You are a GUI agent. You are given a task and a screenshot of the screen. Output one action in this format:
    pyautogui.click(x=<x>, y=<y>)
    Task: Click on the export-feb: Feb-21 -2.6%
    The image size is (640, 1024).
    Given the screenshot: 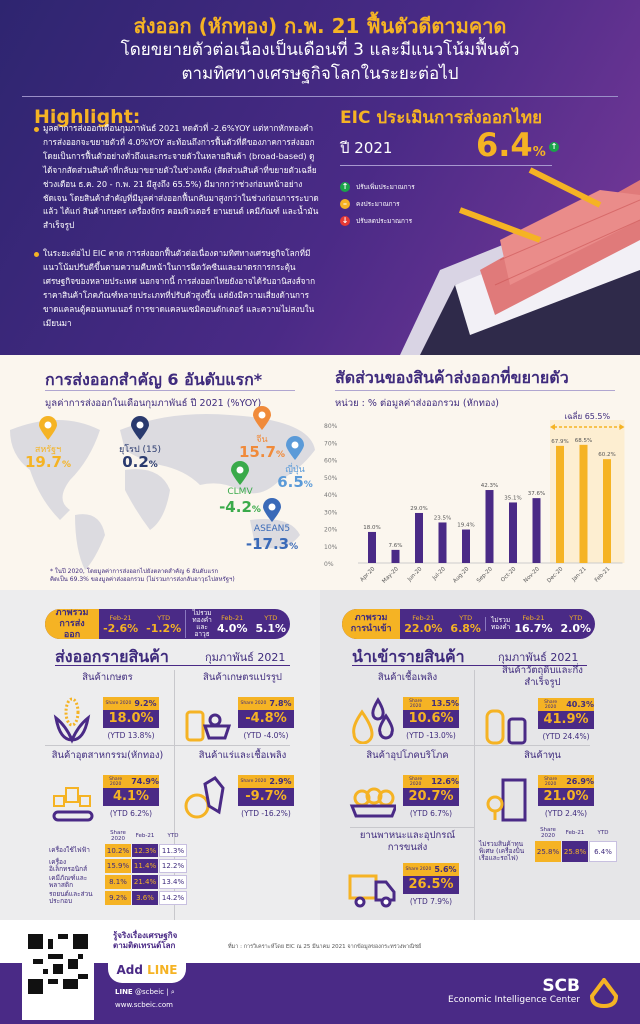 What is the action you would take?
    pyautogui.click(x=121, y=624)
    